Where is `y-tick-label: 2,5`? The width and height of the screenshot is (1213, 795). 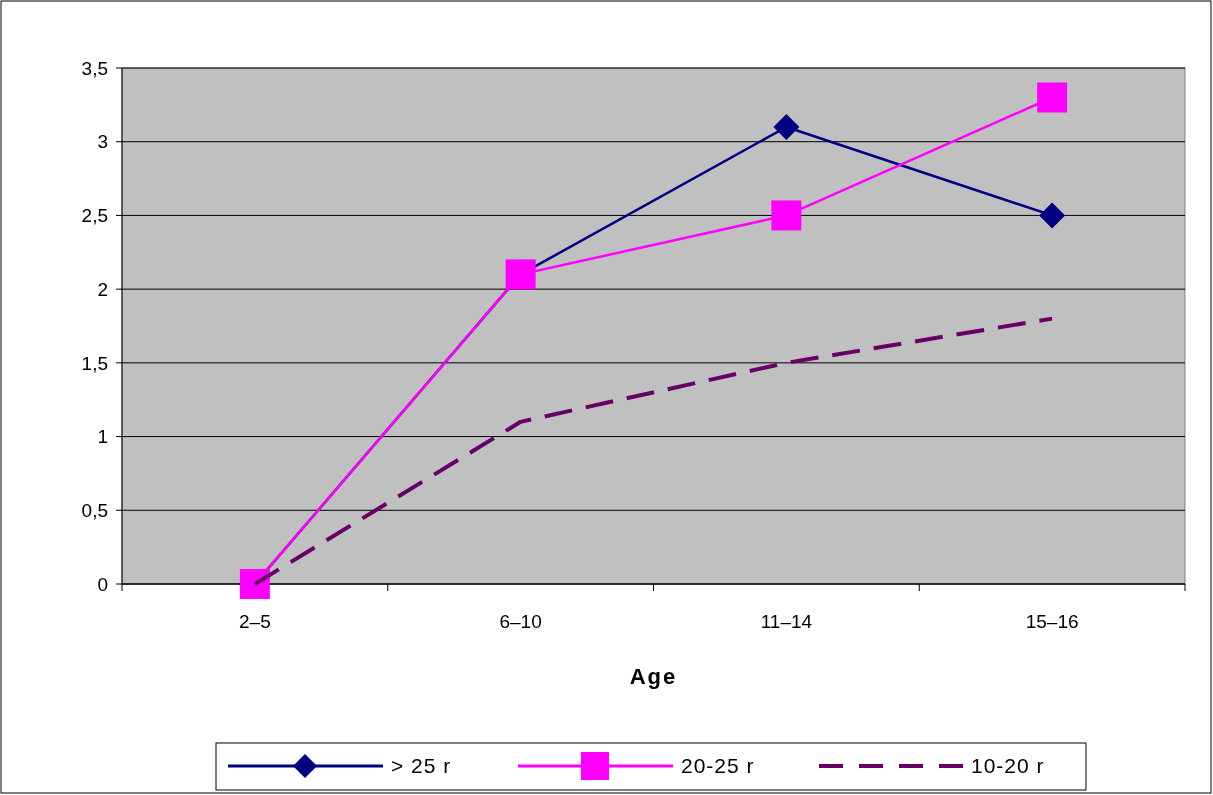
y-tick-label: 2,5 is located at coordinates (94, 216).